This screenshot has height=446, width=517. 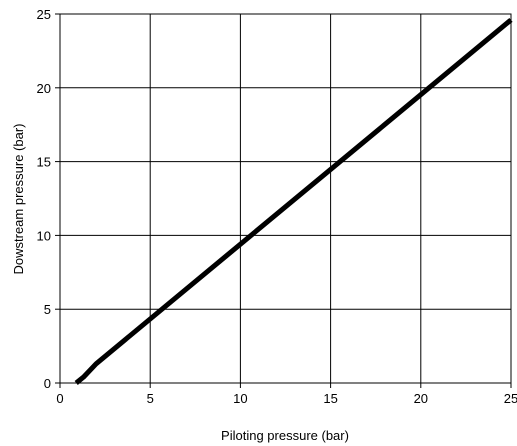 I want to click on x-tick-label: 20, so click(x=421, y=398).